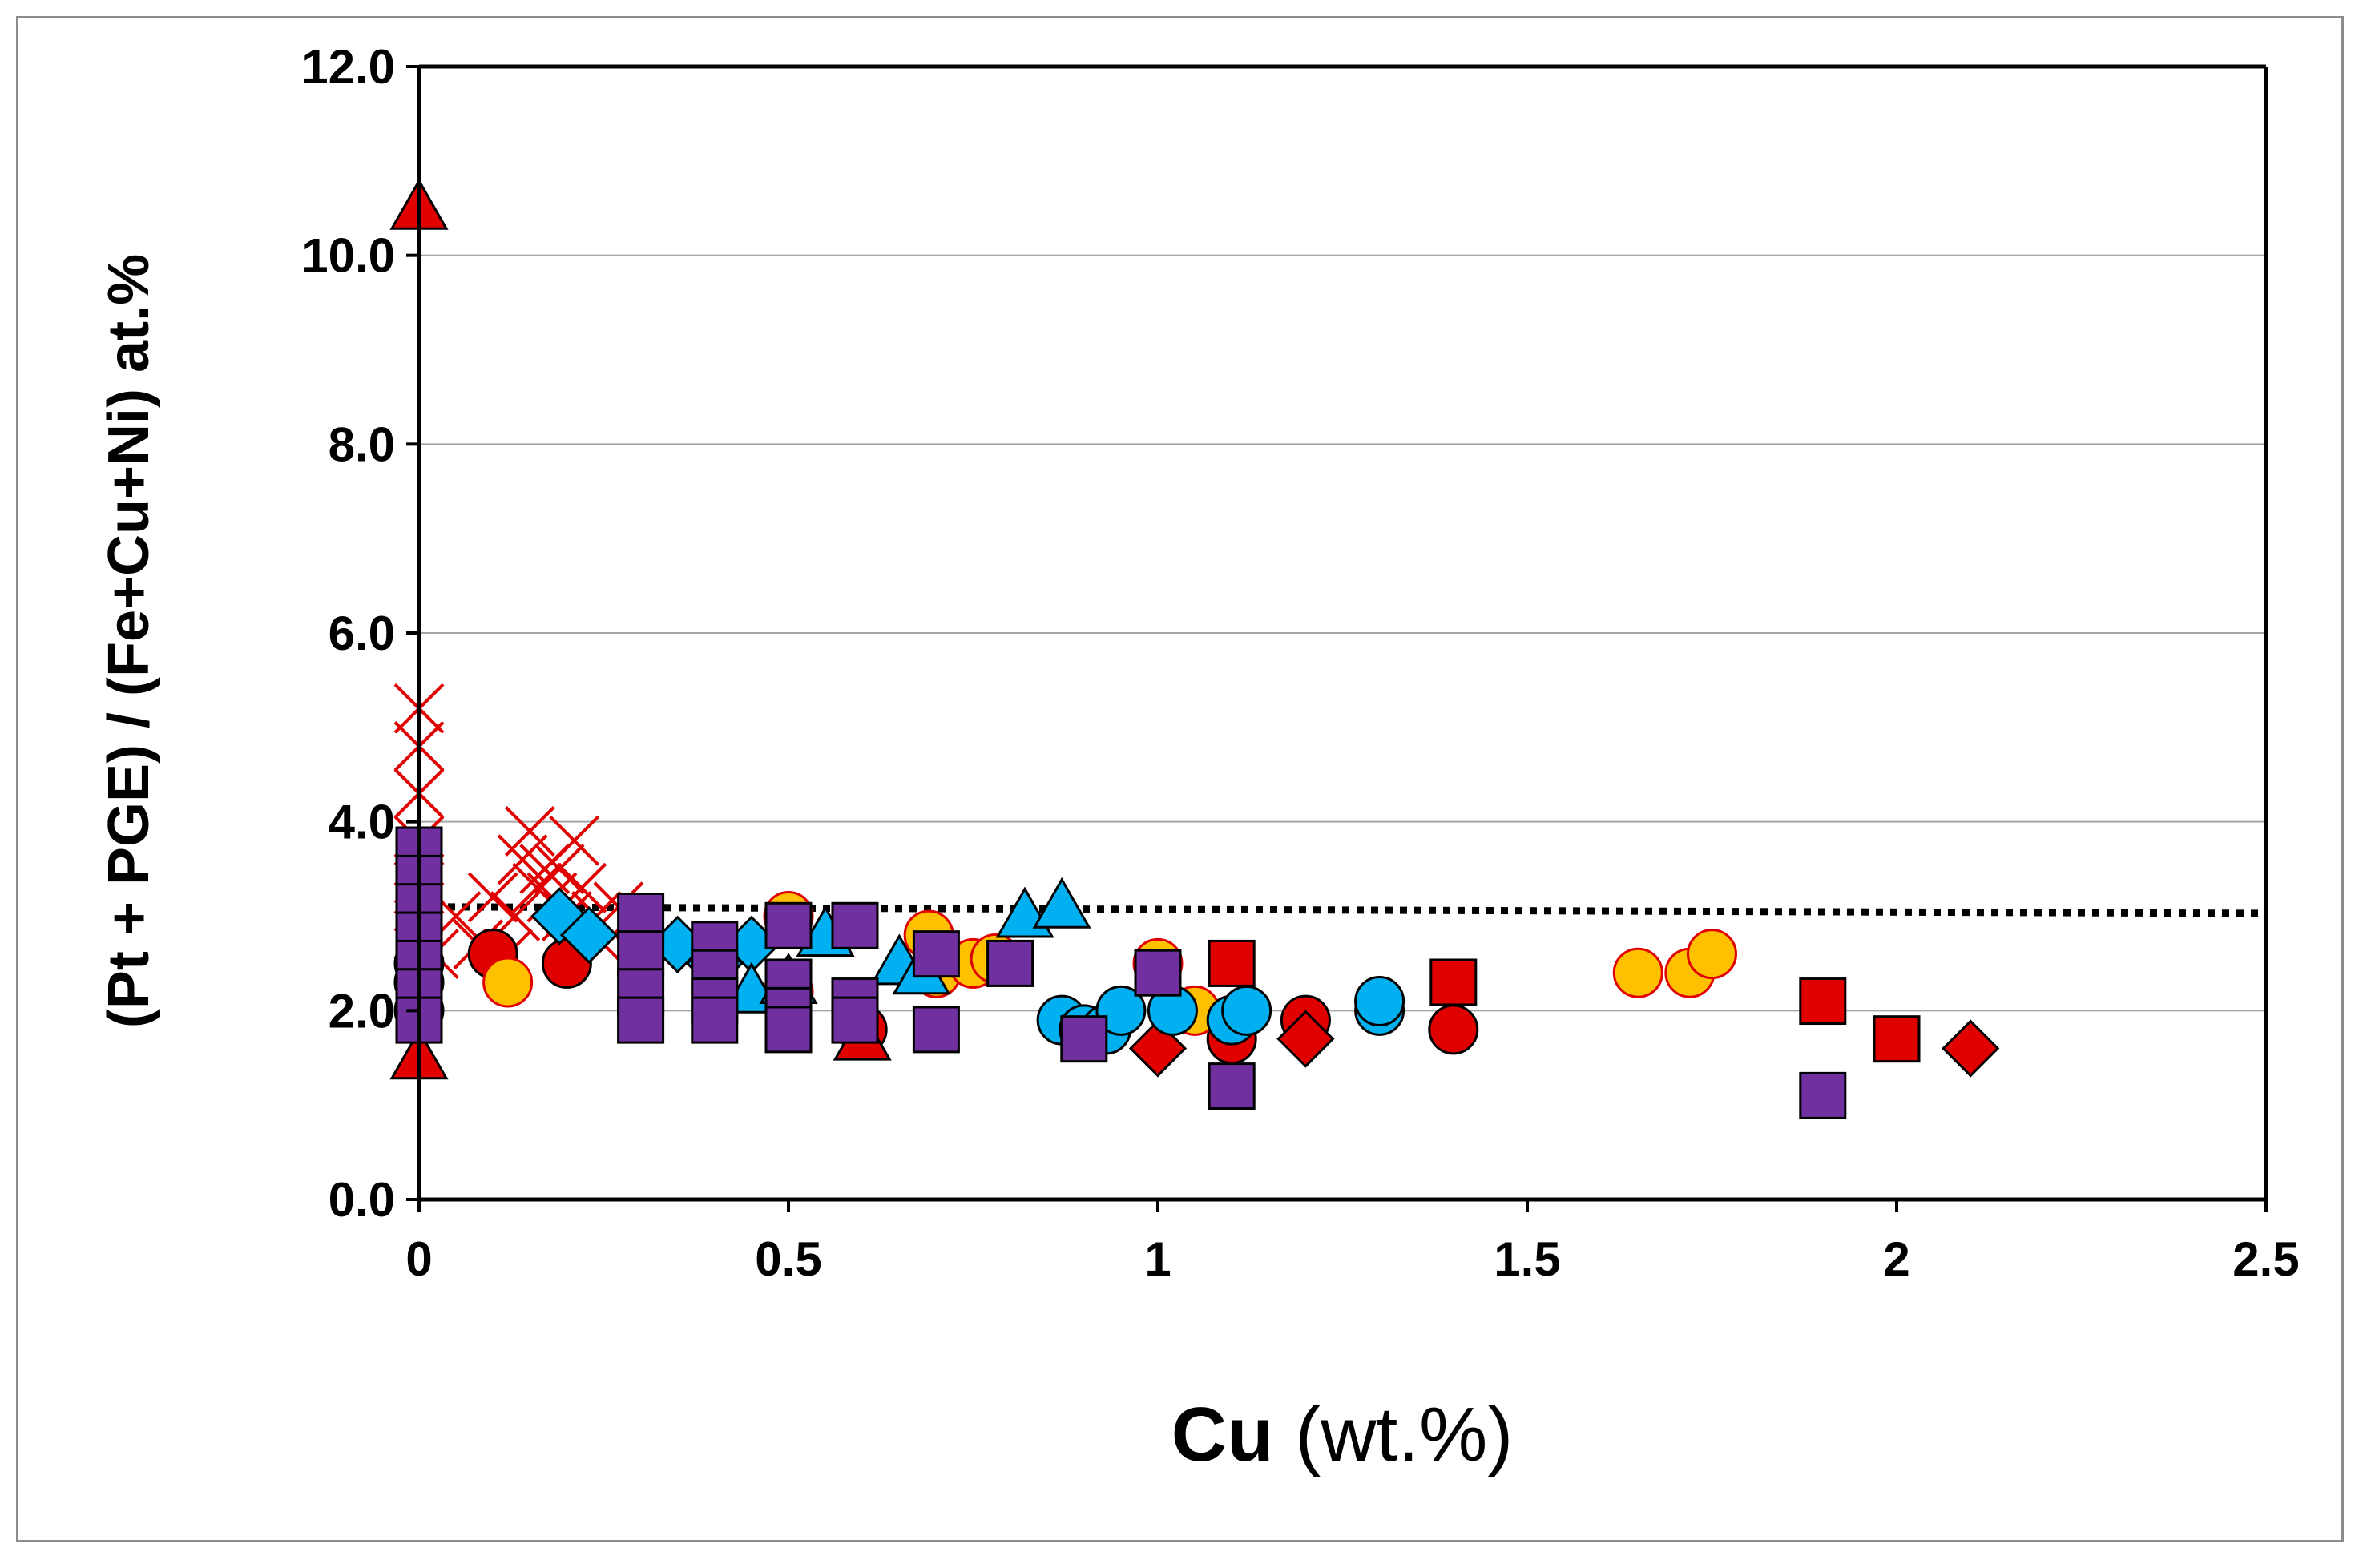 Image resolution: width=2363 pixels, height=1568 pixels. What do you see at coordinates (362, 1011) in the screenshot?
I see `y-tick-label-1: 2.0` at bounding box center [362, 1011].